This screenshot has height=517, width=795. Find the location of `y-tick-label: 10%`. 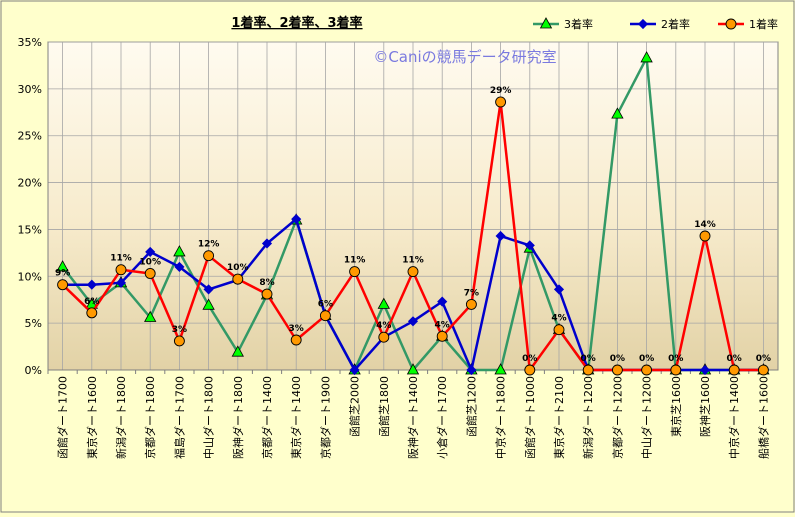

y-tick-label: 10% is located at coordinates (30, 276).